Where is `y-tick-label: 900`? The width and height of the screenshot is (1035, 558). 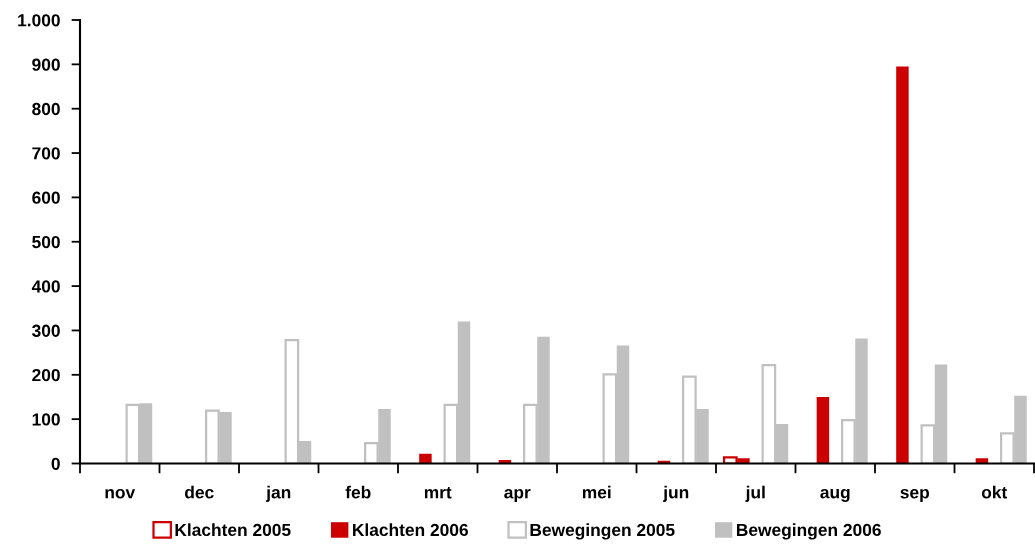
y-tick-label: 900 is located at coordinates (46, 64).